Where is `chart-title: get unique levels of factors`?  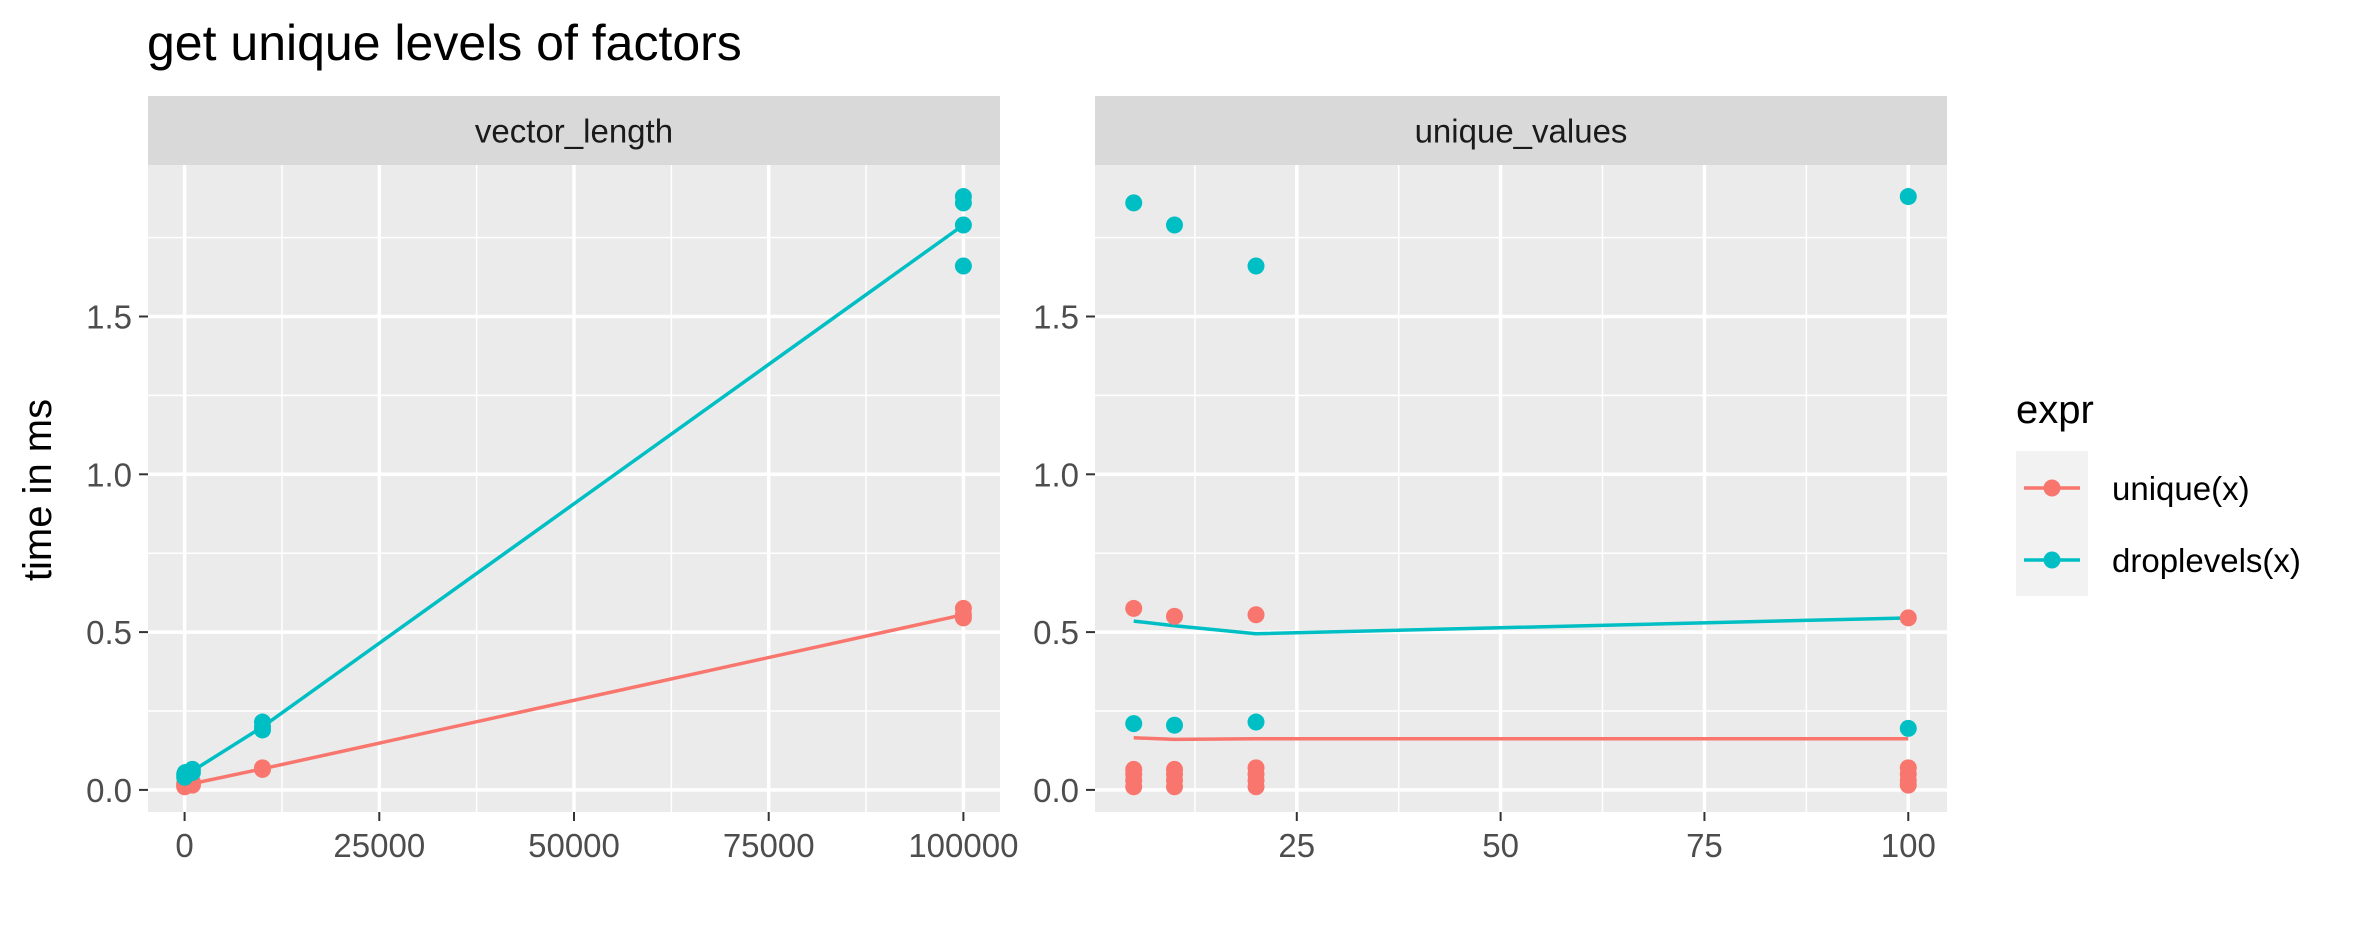 chart-title: get unique levels of factors is located at coordinates (444, 43).